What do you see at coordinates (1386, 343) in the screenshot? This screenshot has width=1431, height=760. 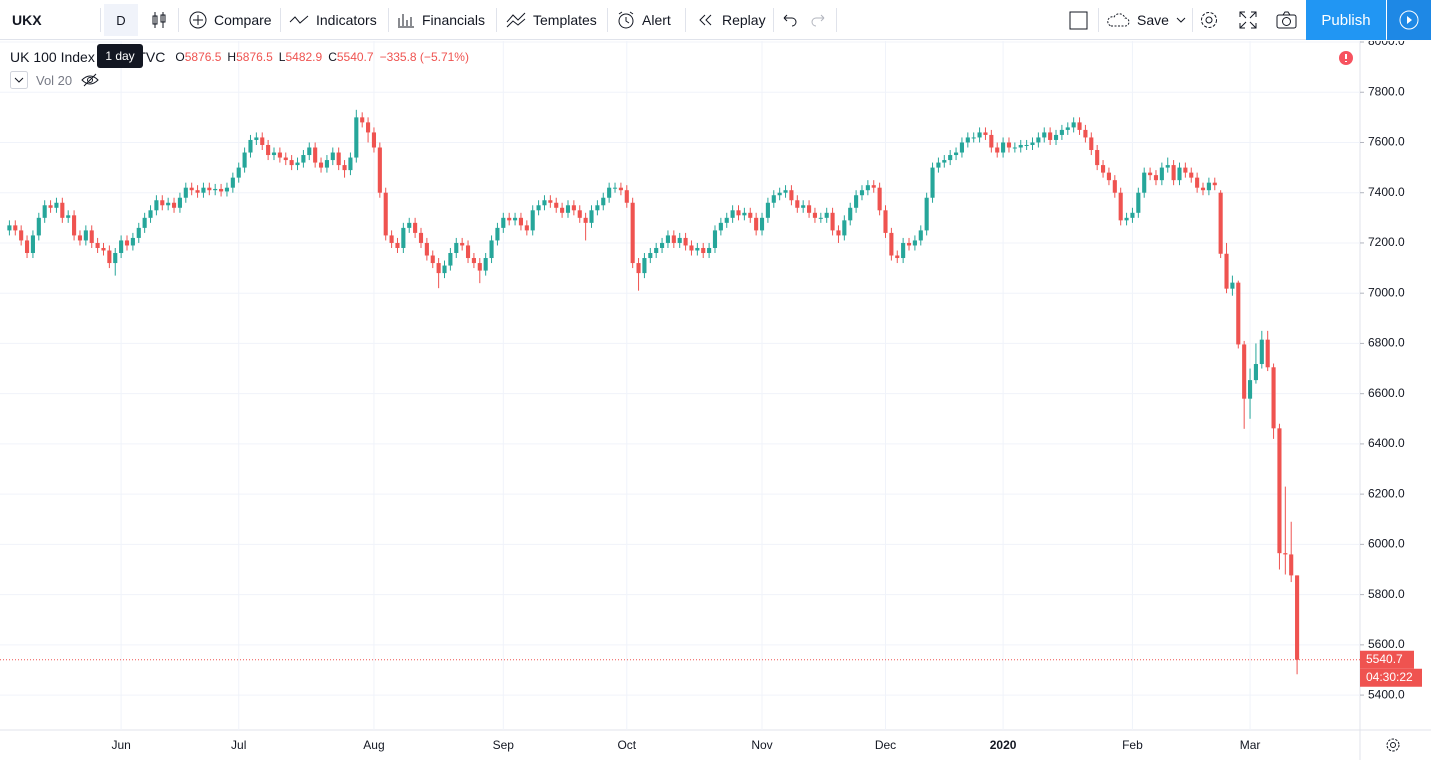 I see `y-tick-label: 6800.0` at bounding box center [1386, 343].